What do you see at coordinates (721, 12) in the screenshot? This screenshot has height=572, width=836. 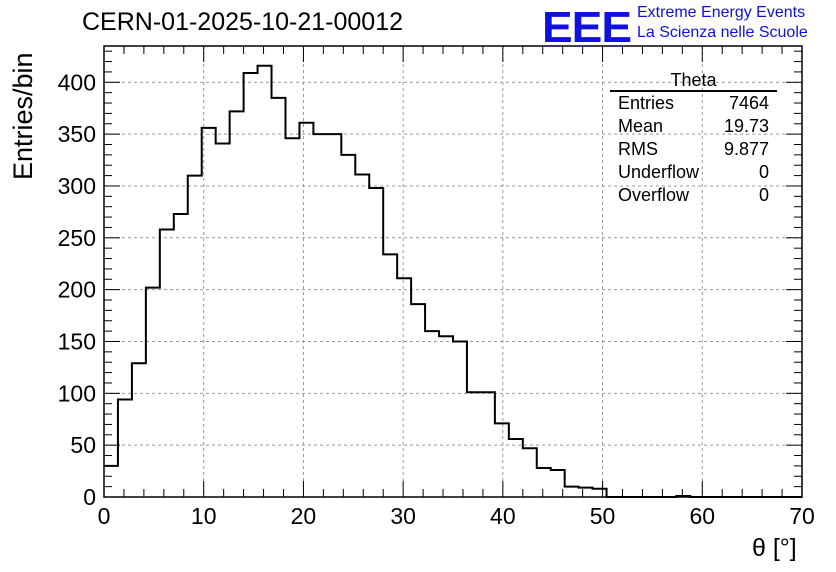 I see `project-name: Extreme Energy Events` at bounding box center [721, 12].